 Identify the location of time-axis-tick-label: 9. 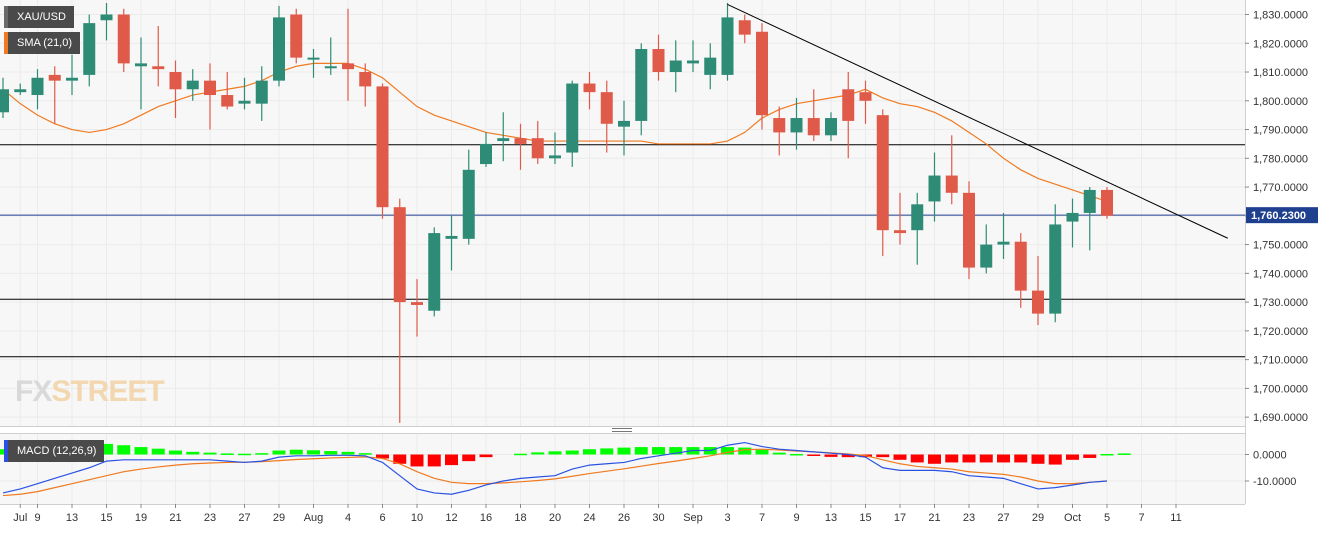
(796, 518).